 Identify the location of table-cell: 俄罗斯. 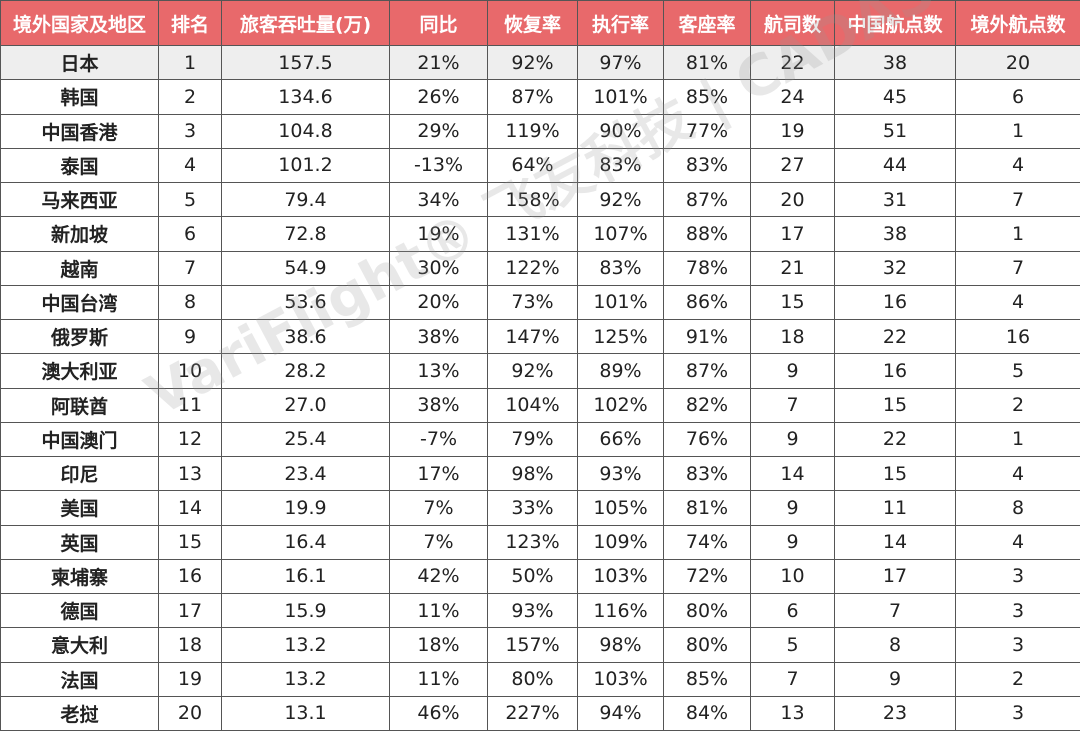
(79, 336).